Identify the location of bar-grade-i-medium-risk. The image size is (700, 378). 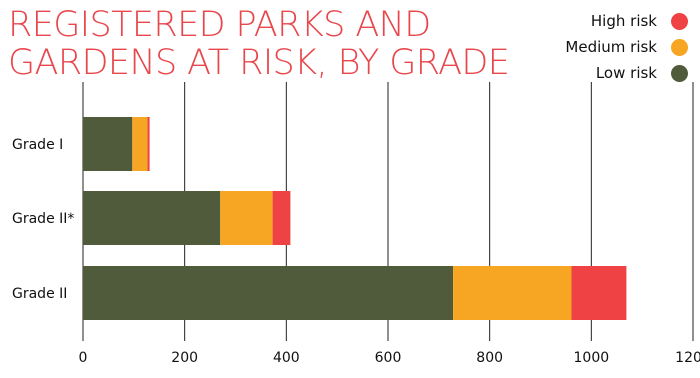
(140, 144).